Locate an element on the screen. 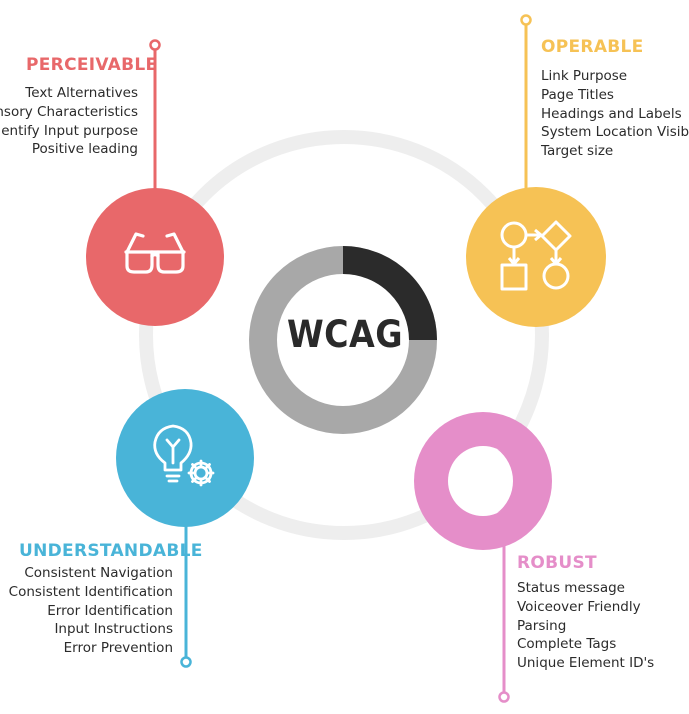 This screenshot has width=689, height=714. perceivable-circle is located at coordinates (155, 257).